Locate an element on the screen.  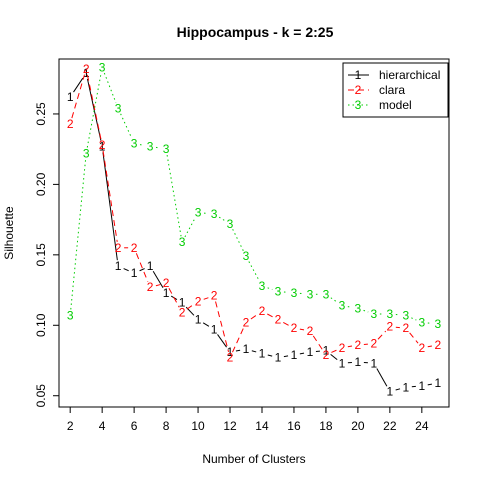
x-tick-label: 18 is located at coordinates (326, 426).